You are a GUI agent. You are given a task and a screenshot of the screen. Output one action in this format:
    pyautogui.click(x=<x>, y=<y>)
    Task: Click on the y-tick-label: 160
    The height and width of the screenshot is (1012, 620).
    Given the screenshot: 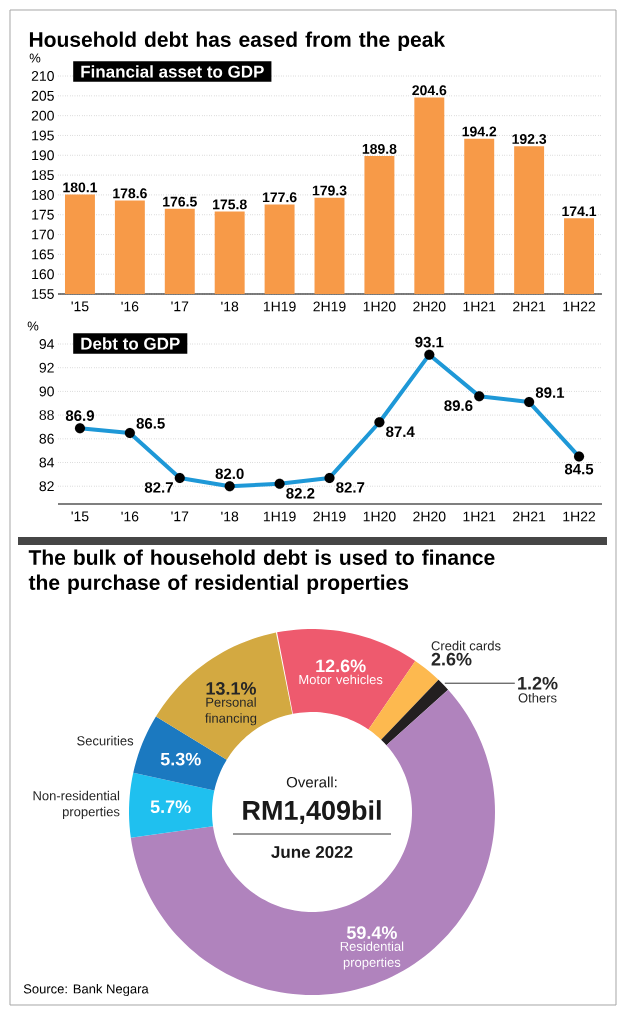 What is the action you would take?
    pyautogui.click(x=43, y=274)
    